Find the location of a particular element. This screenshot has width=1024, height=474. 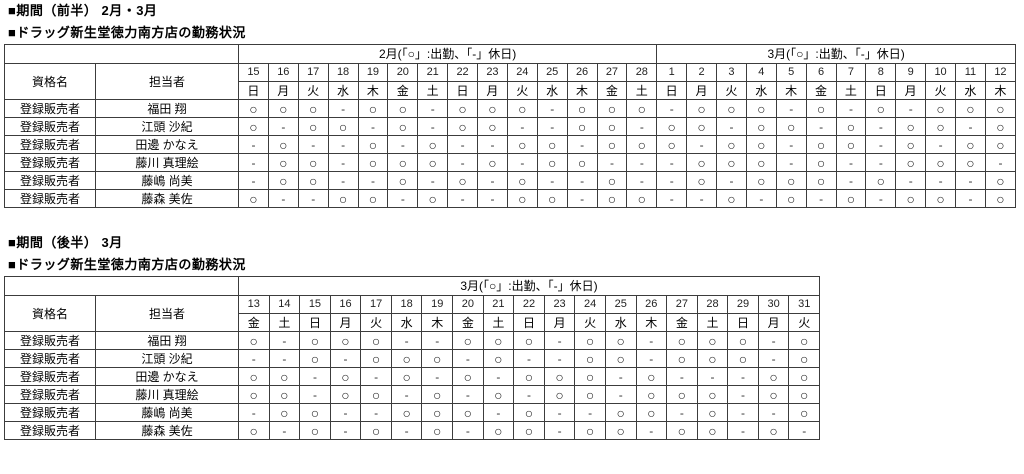

date-cell: 31 is located at coordinates (804, 304).